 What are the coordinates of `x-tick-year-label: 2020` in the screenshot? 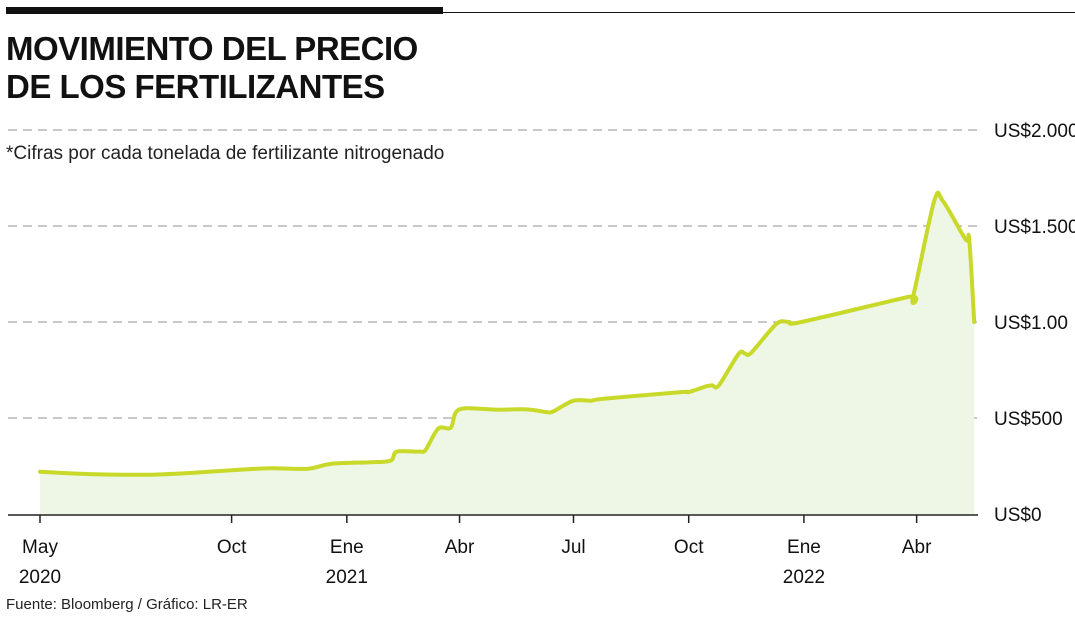 It's located at (40, 577).